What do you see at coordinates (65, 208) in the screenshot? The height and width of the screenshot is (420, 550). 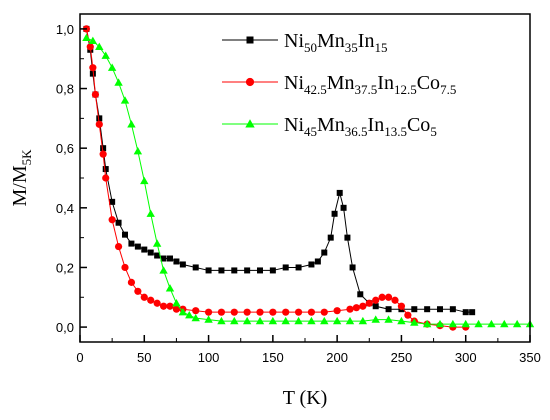 I see `y-tick-label: 0,4` at bounding box center [65, 208].